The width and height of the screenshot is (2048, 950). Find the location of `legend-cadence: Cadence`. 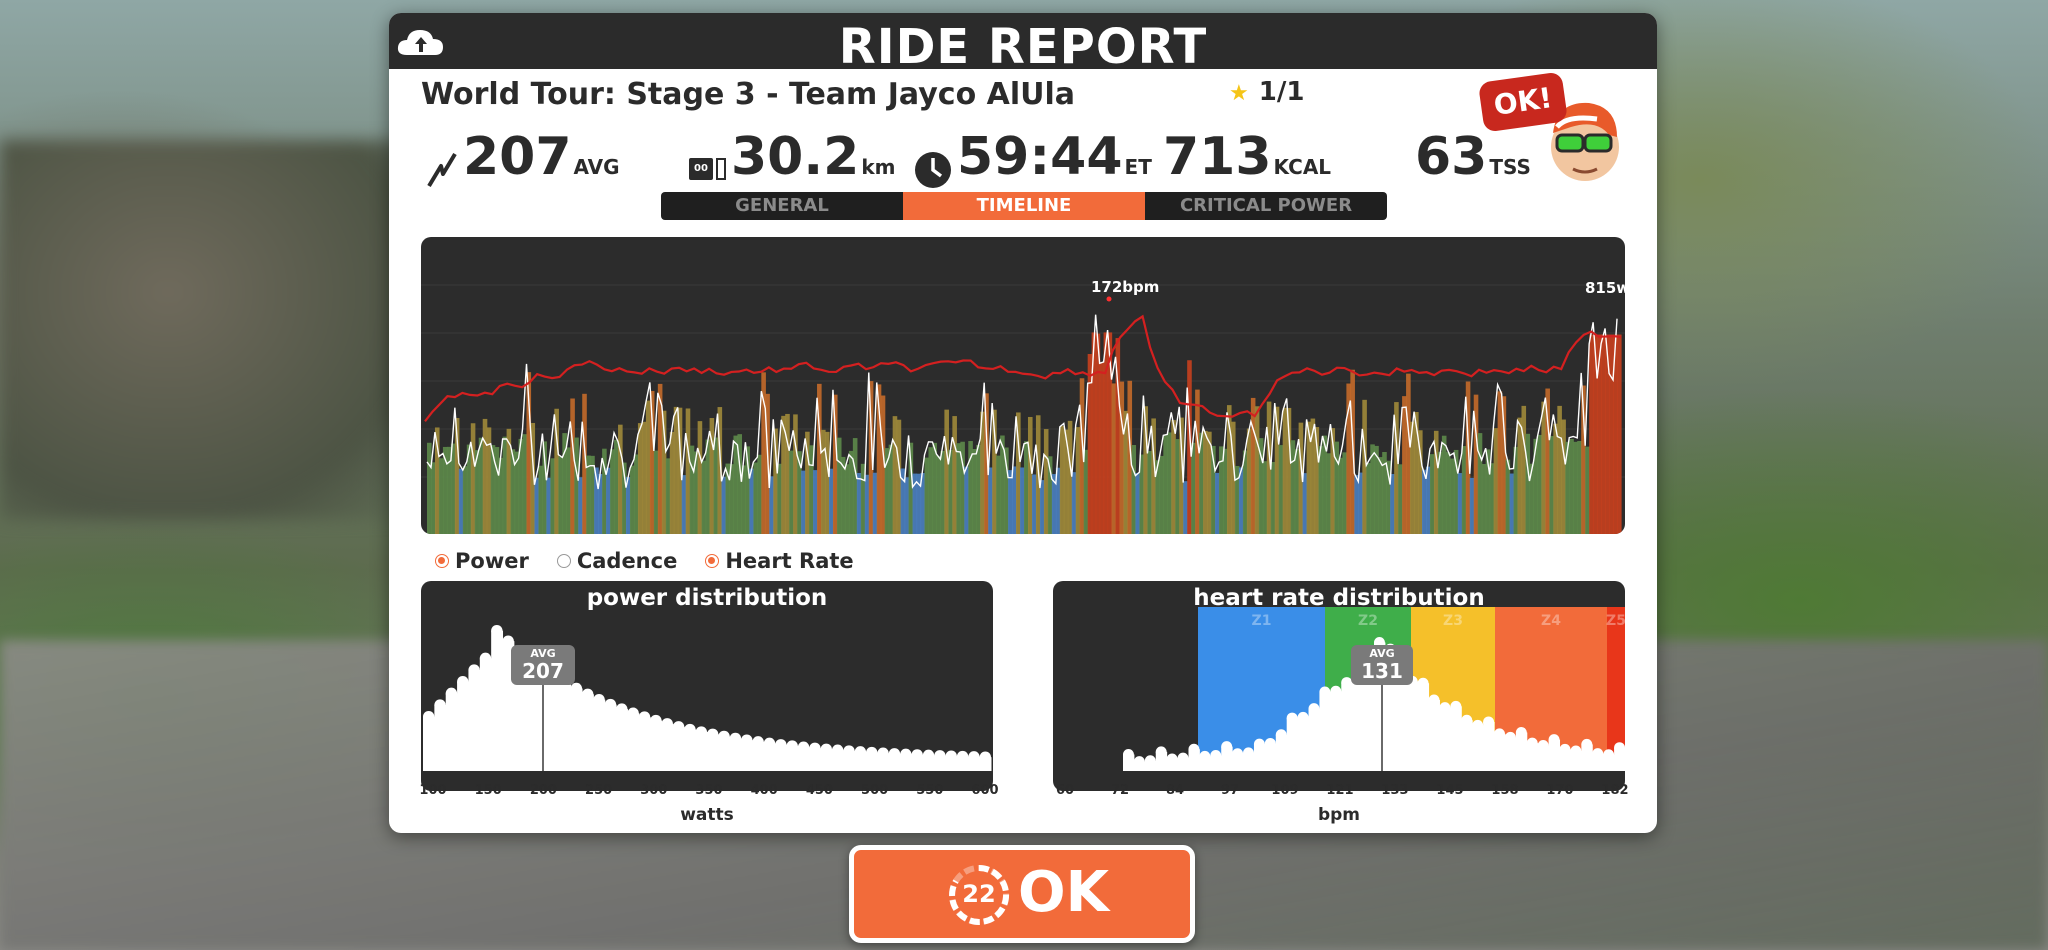

legend-cadence: Cadence is located at coordinates (616, 561).